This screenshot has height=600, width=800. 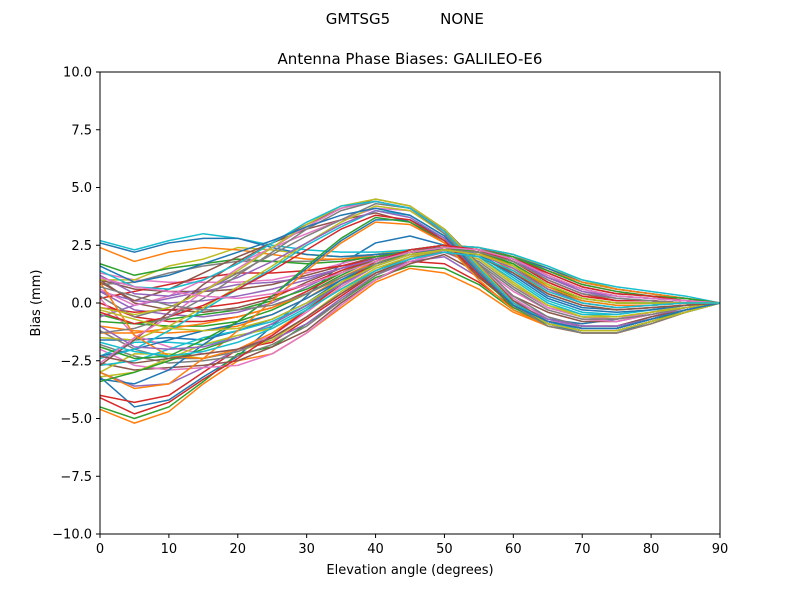 I want to click on y-tick-label: 5.0, so click(x=81, y=188).